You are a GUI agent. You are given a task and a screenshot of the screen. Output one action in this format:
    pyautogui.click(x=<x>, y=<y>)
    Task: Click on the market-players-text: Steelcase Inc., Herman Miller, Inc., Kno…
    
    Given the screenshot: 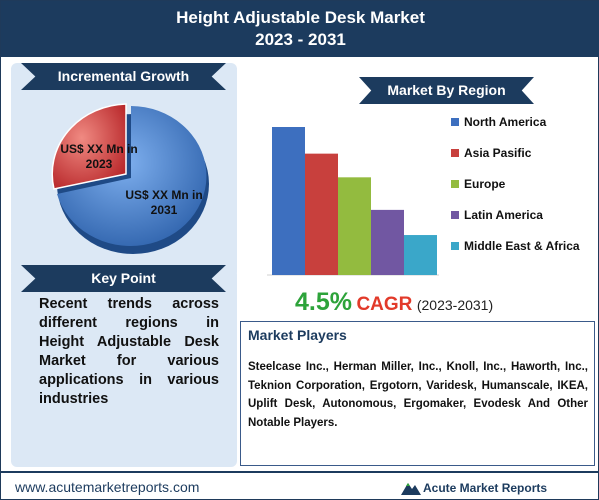 What is the action you would take?
    pyautogui.click(x=418, y=395)
    